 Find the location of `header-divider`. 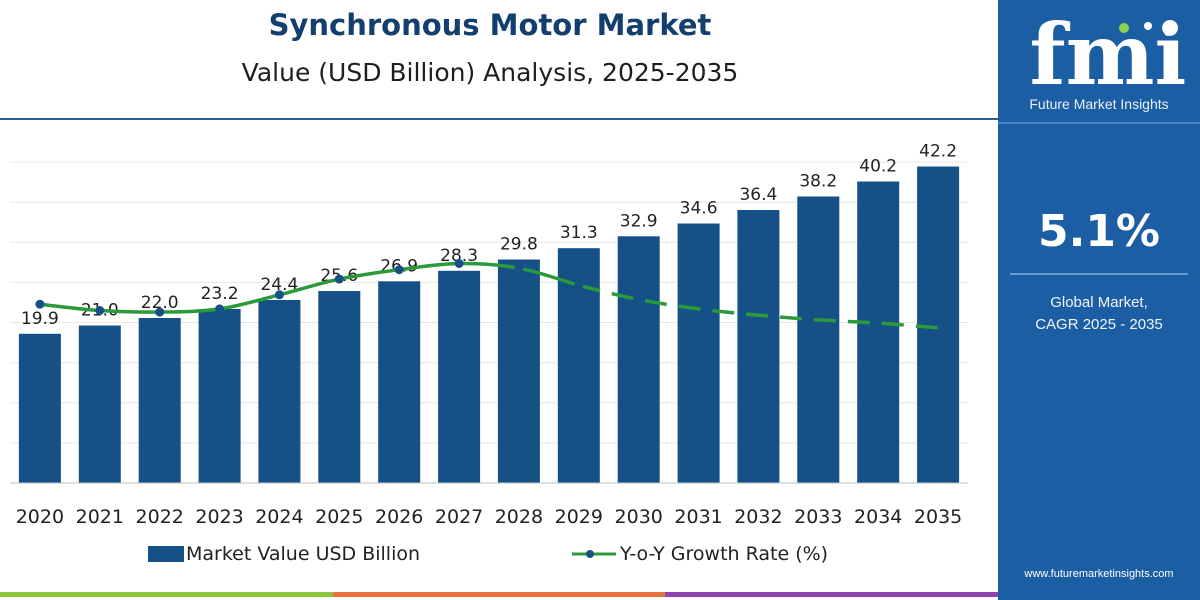

header-divider is located at coordinates (499, 119).